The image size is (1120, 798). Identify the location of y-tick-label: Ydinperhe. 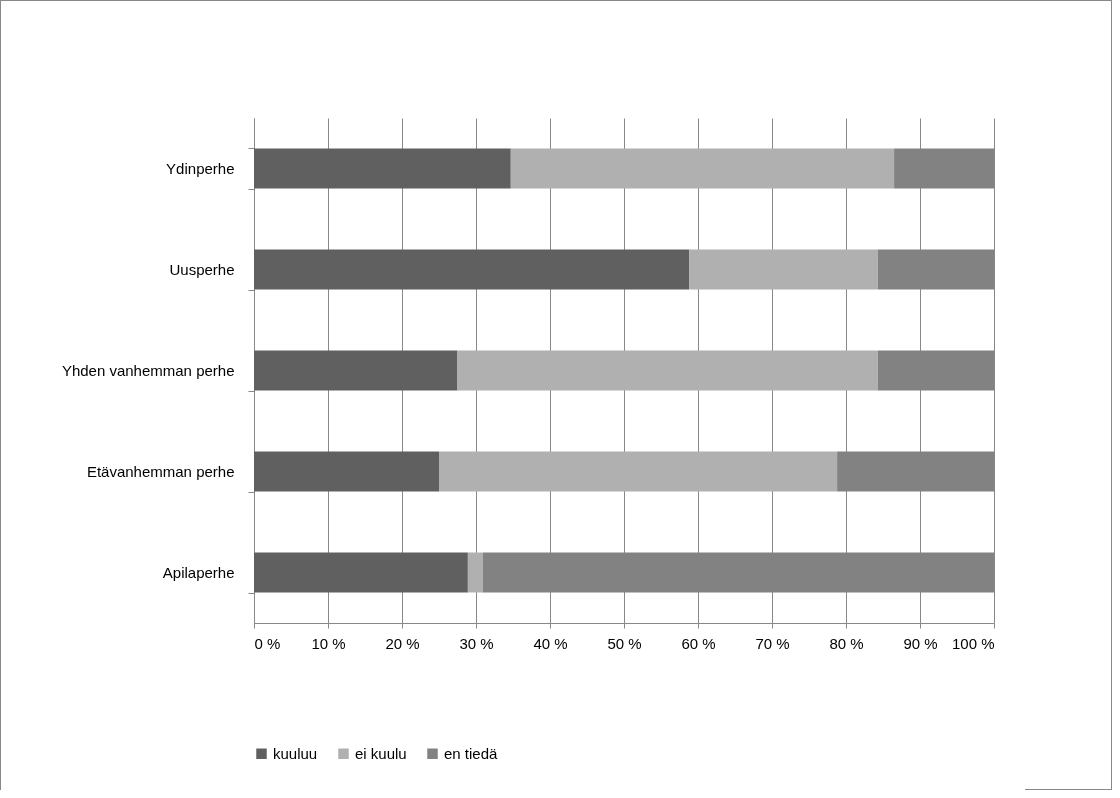
(200, 168).